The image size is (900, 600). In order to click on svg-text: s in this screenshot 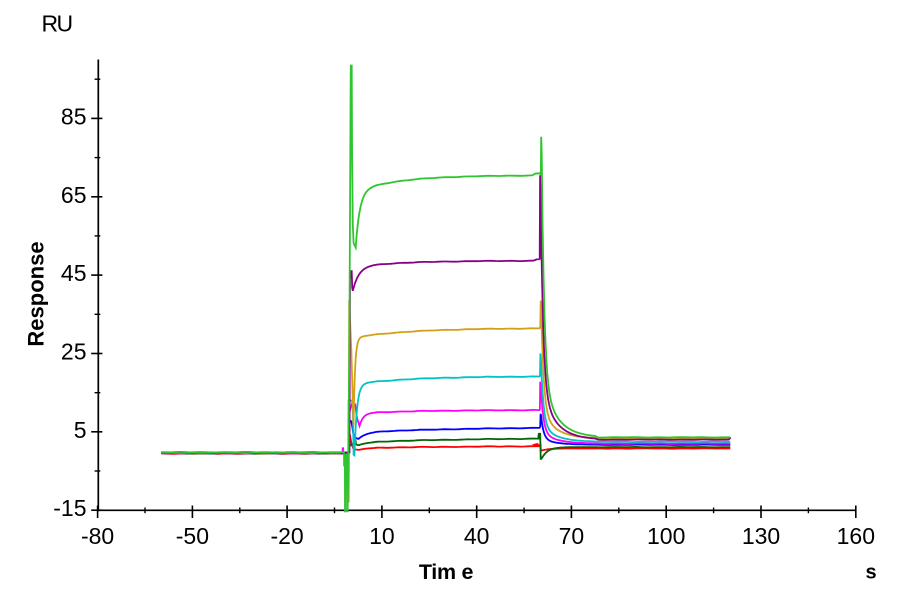, I will do `click(870, 573)`.